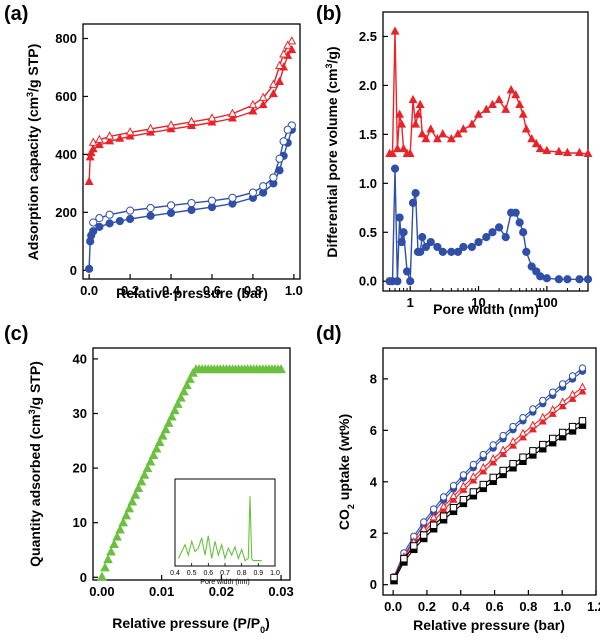  Describe the element at coordinates (161, 591) in the screenshot. I see `x-tick-label: 0.01` at that location.